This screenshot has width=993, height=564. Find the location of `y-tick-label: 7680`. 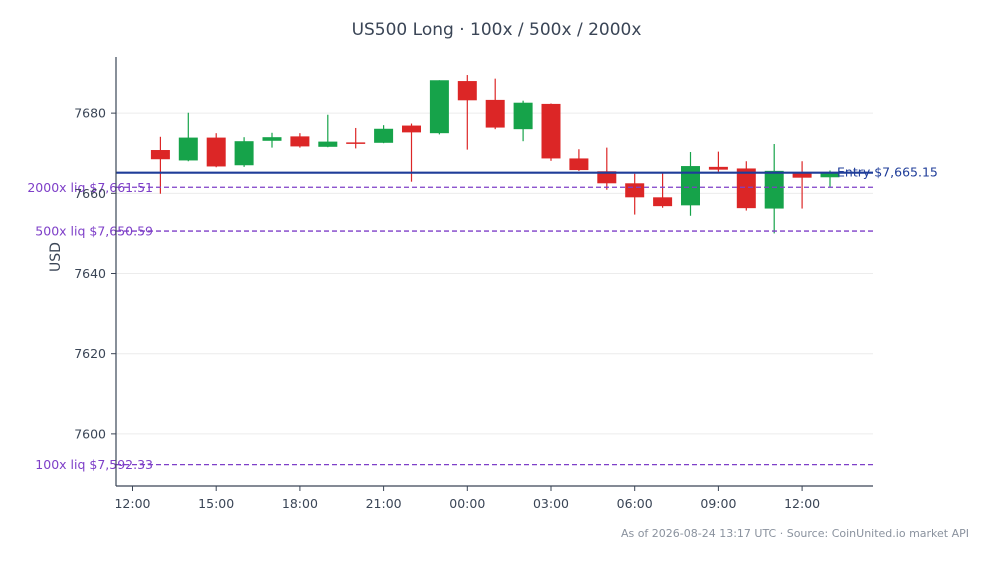

y-tick-label: 7680 is located at coordinates (90, 113).